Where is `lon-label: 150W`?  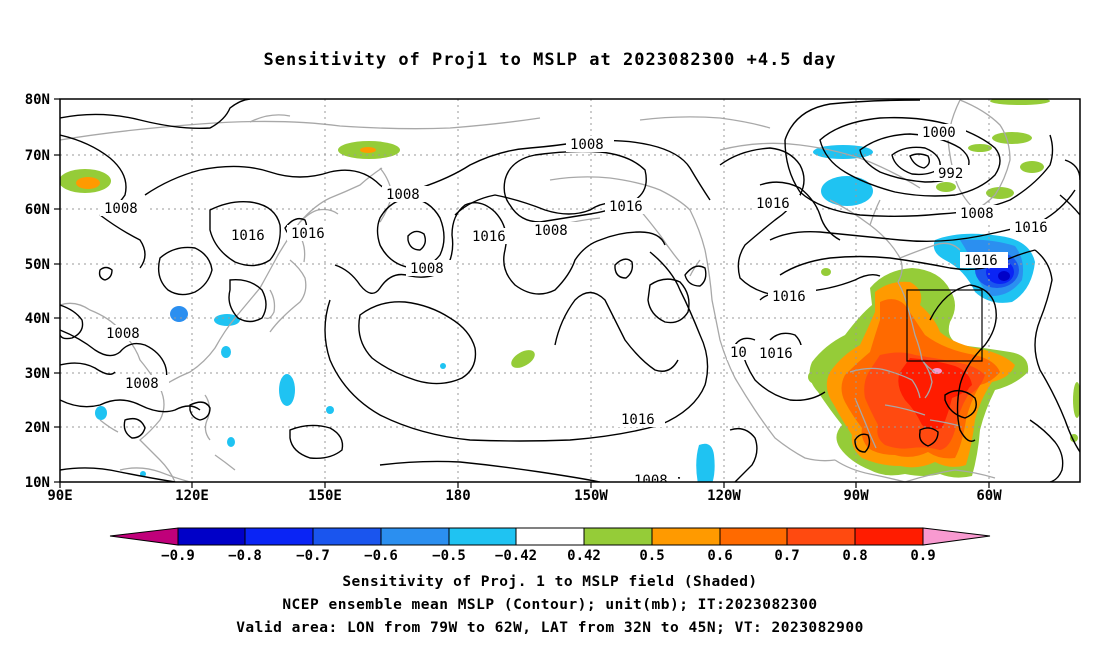
lon-label: 150W is located at coordinates (591, 496).